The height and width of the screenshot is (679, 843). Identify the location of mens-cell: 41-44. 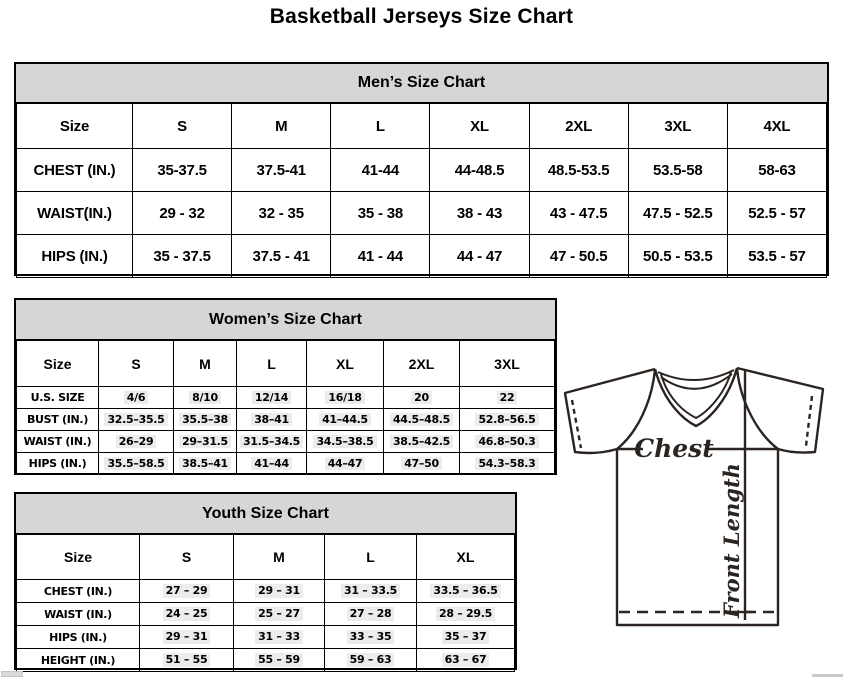
(380, 170).